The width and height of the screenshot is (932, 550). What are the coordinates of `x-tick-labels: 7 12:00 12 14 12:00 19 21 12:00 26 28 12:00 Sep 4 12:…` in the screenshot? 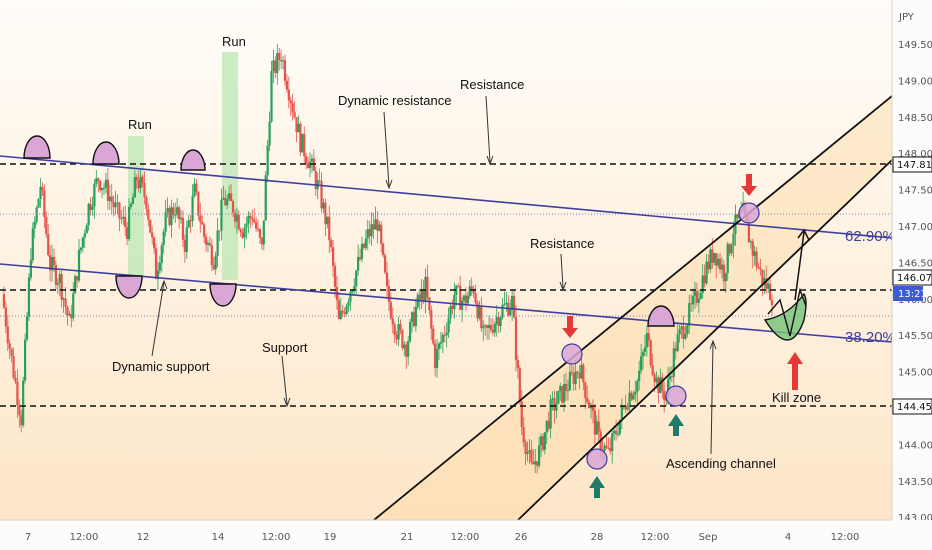 It's located at (442, 537).